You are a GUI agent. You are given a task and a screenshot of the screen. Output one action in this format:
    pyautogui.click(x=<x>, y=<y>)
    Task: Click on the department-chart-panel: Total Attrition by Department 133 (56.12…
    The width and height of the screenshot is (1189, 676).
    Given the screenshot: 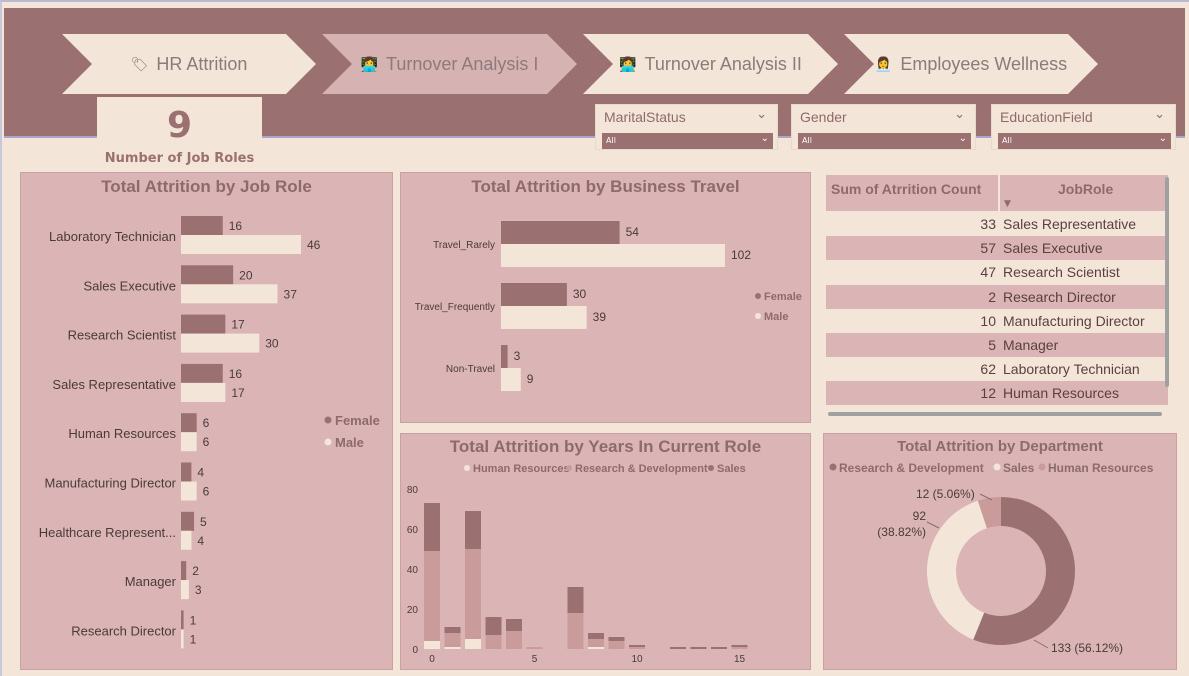 What is the action you would take?
    pyautogui.click(x=1000, y=551)
    